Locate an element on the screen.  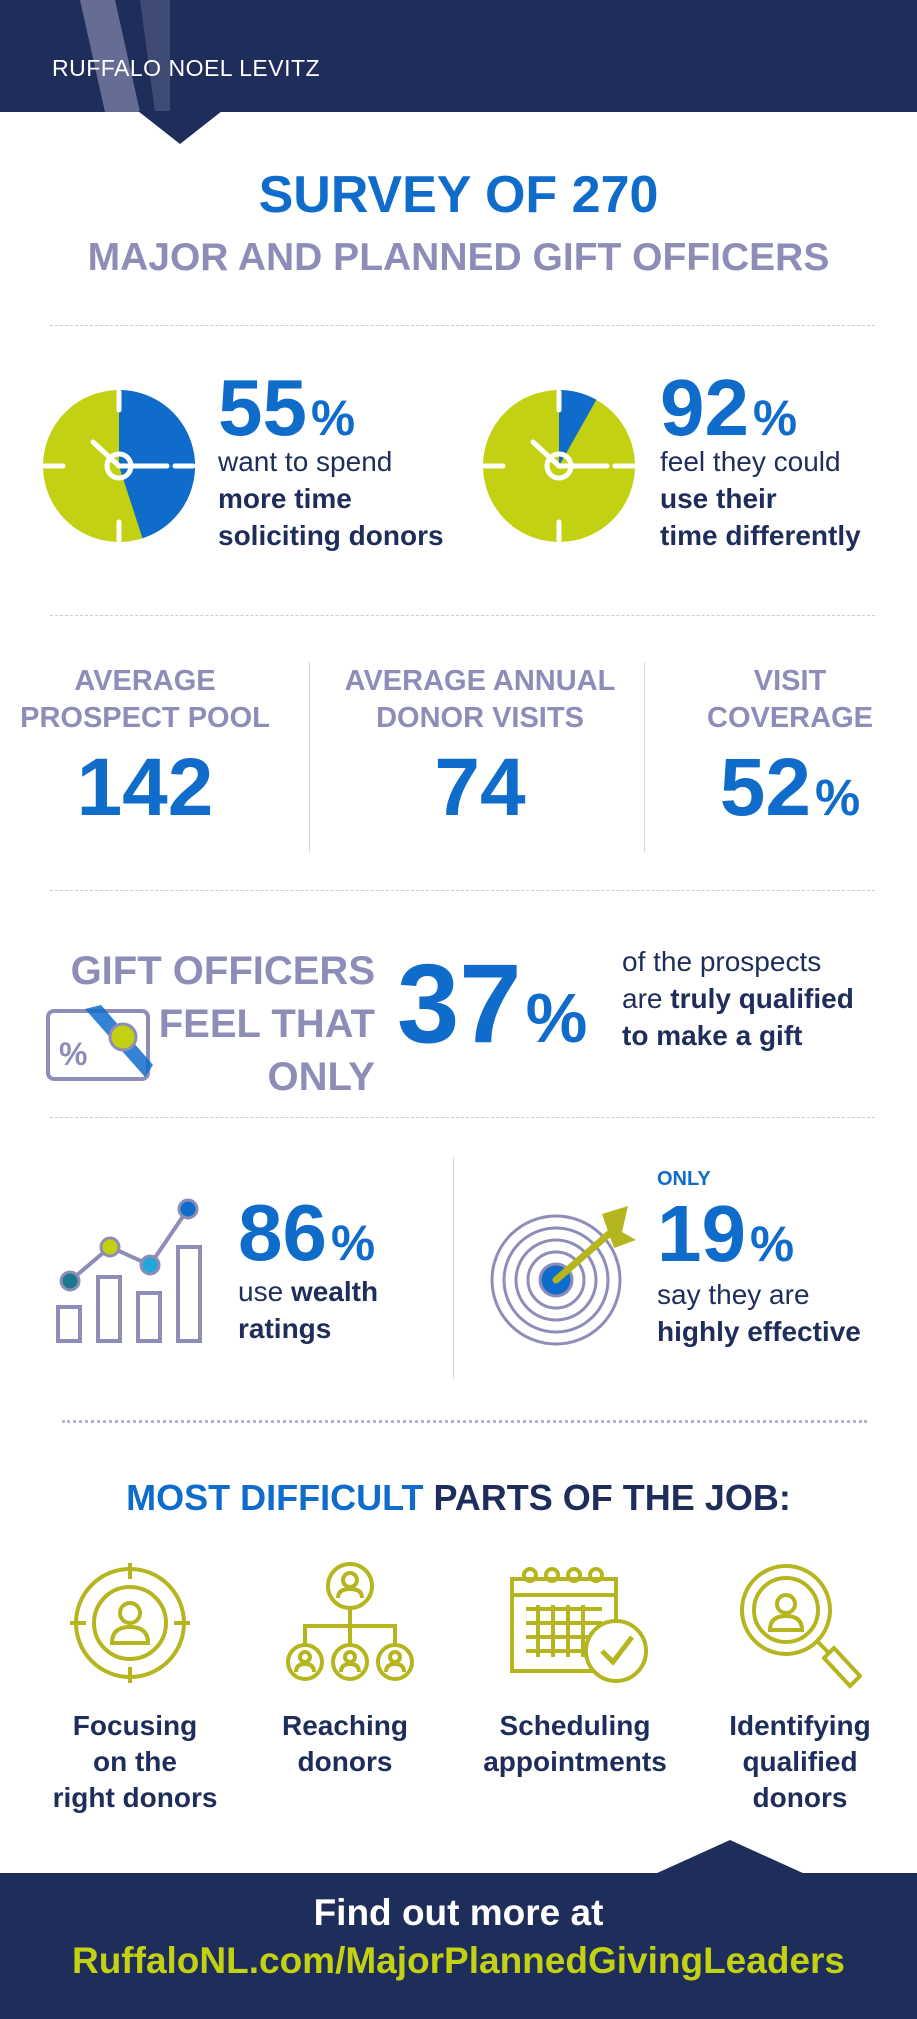
stat-number-92: 92% is located at coordinates (728, 408).